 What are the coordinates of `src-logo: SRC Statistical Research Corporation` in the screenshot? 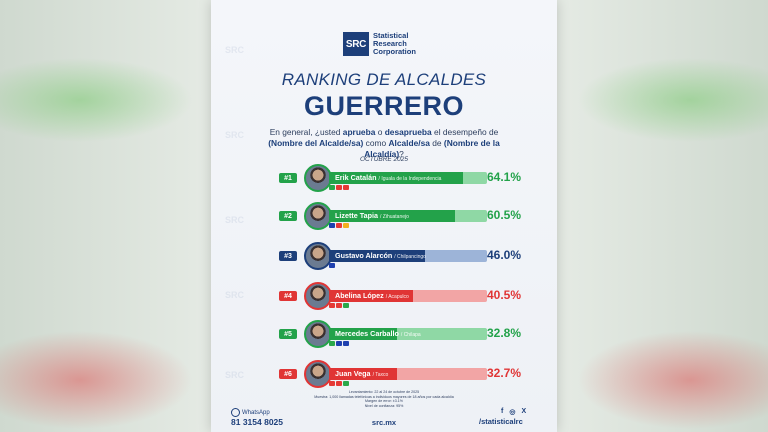 It's located at (379, 44).